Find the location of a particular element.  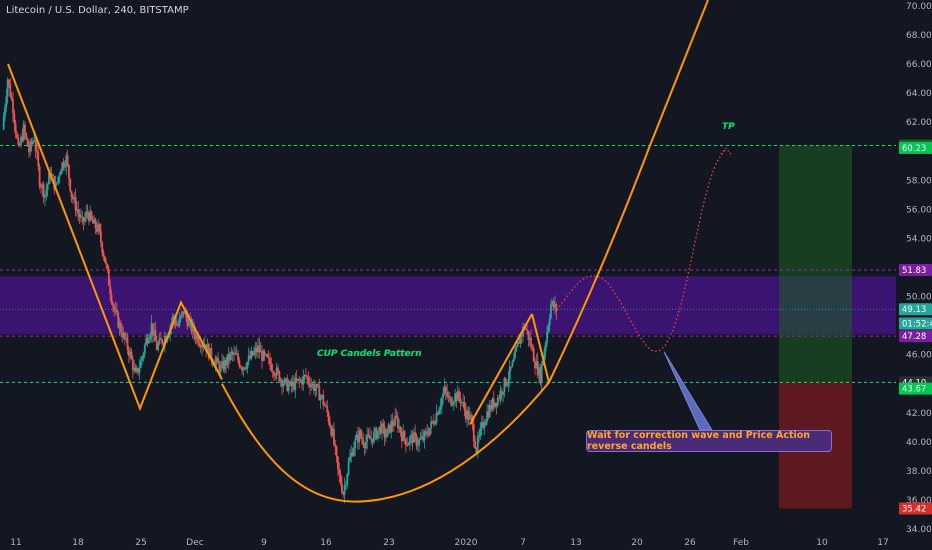

cup-left-leg is located at coordinates (501, 369).